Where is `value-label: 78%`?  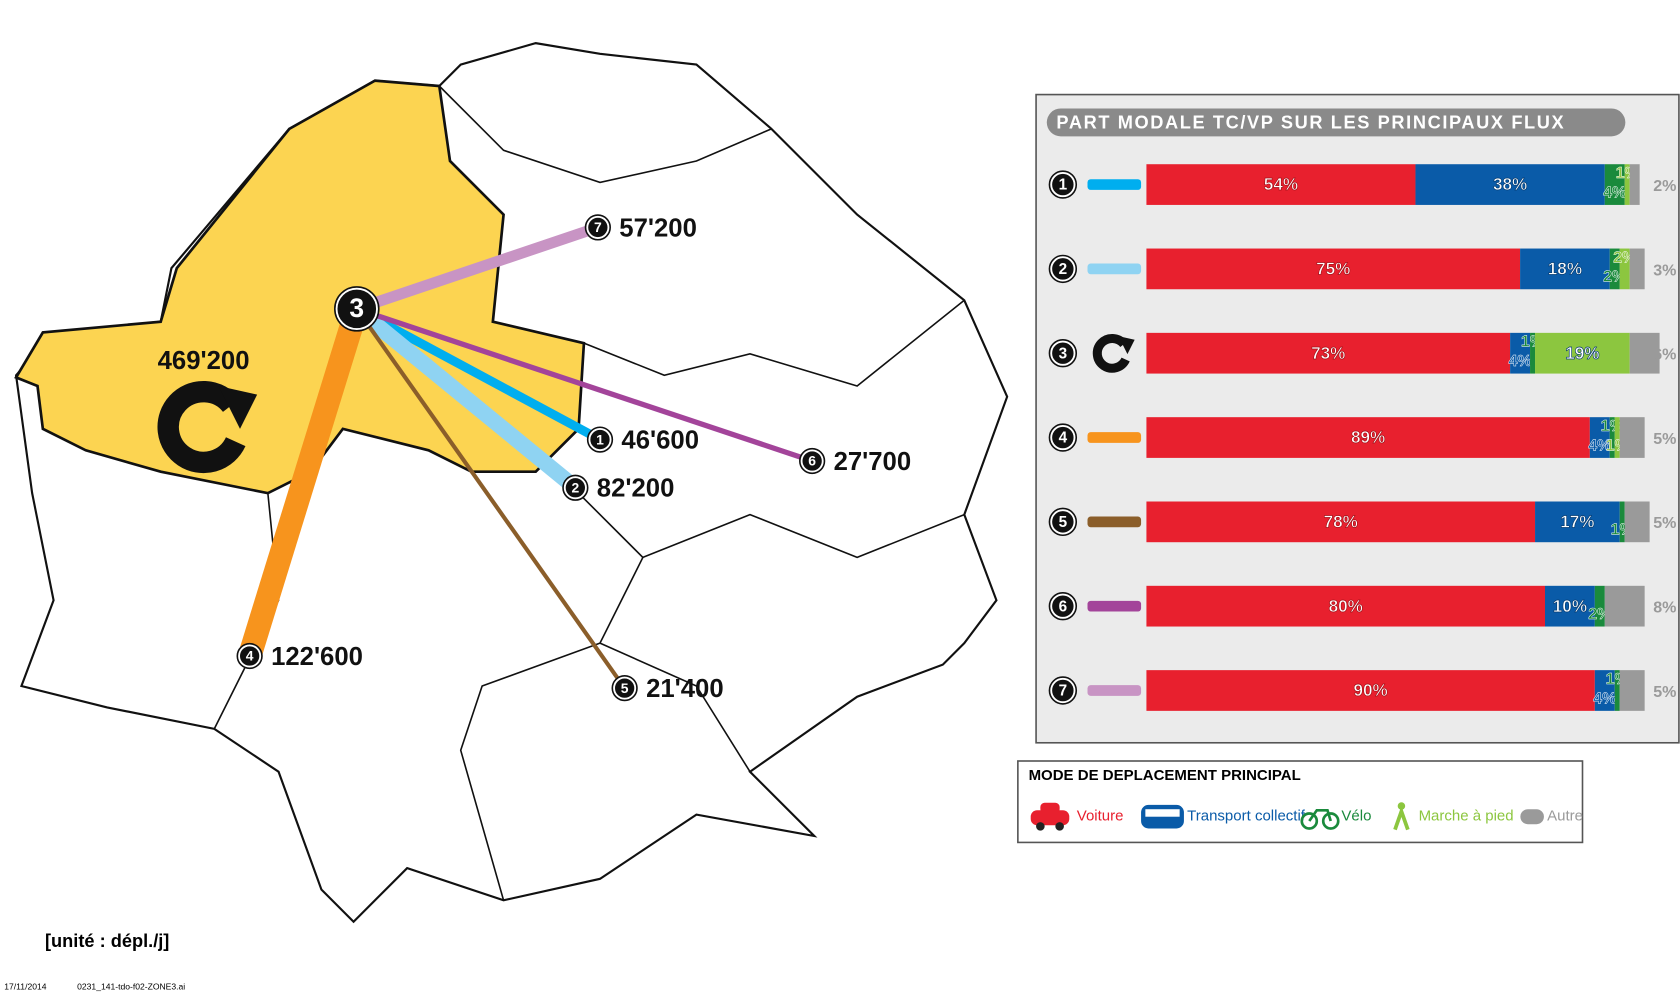
value-label: 78% is located at coordinates (1341, 521).